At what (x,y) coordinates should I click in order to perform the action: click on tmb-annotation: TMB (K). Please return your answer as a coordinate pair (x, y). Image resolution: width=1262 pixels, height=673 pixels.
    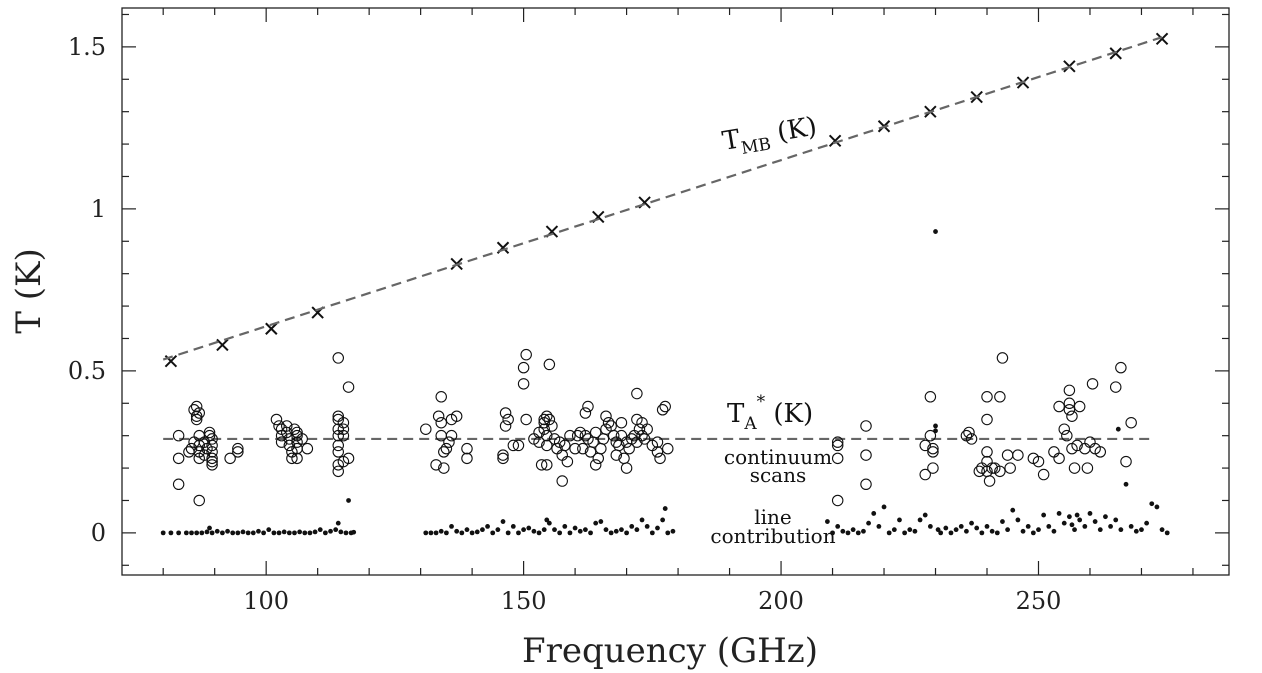
    Looking at the image, I should click on (769, 135).